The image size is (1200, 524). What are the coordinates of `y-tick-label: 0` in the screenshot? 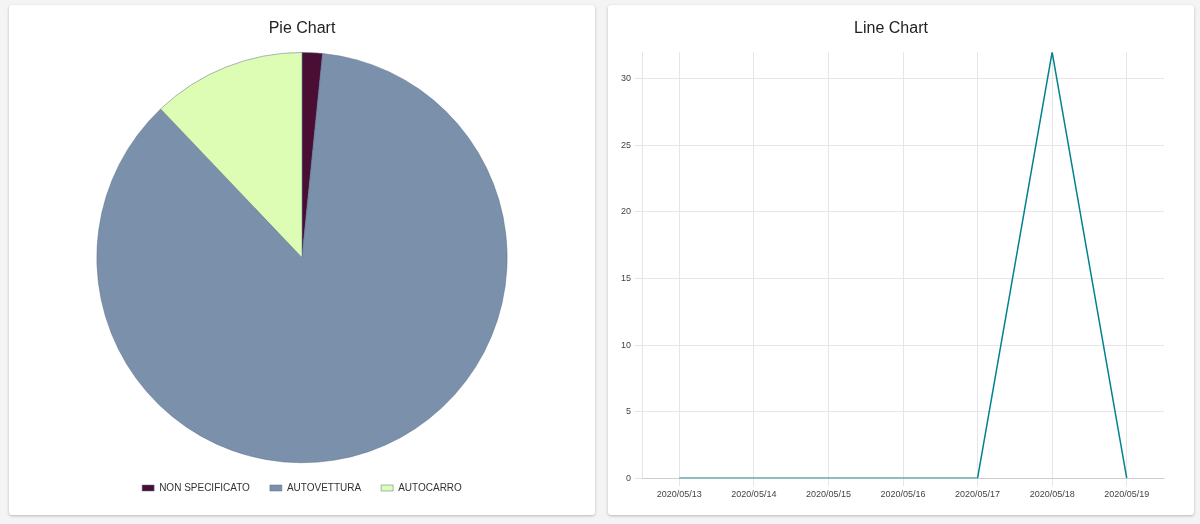 It's located at (629, 477).